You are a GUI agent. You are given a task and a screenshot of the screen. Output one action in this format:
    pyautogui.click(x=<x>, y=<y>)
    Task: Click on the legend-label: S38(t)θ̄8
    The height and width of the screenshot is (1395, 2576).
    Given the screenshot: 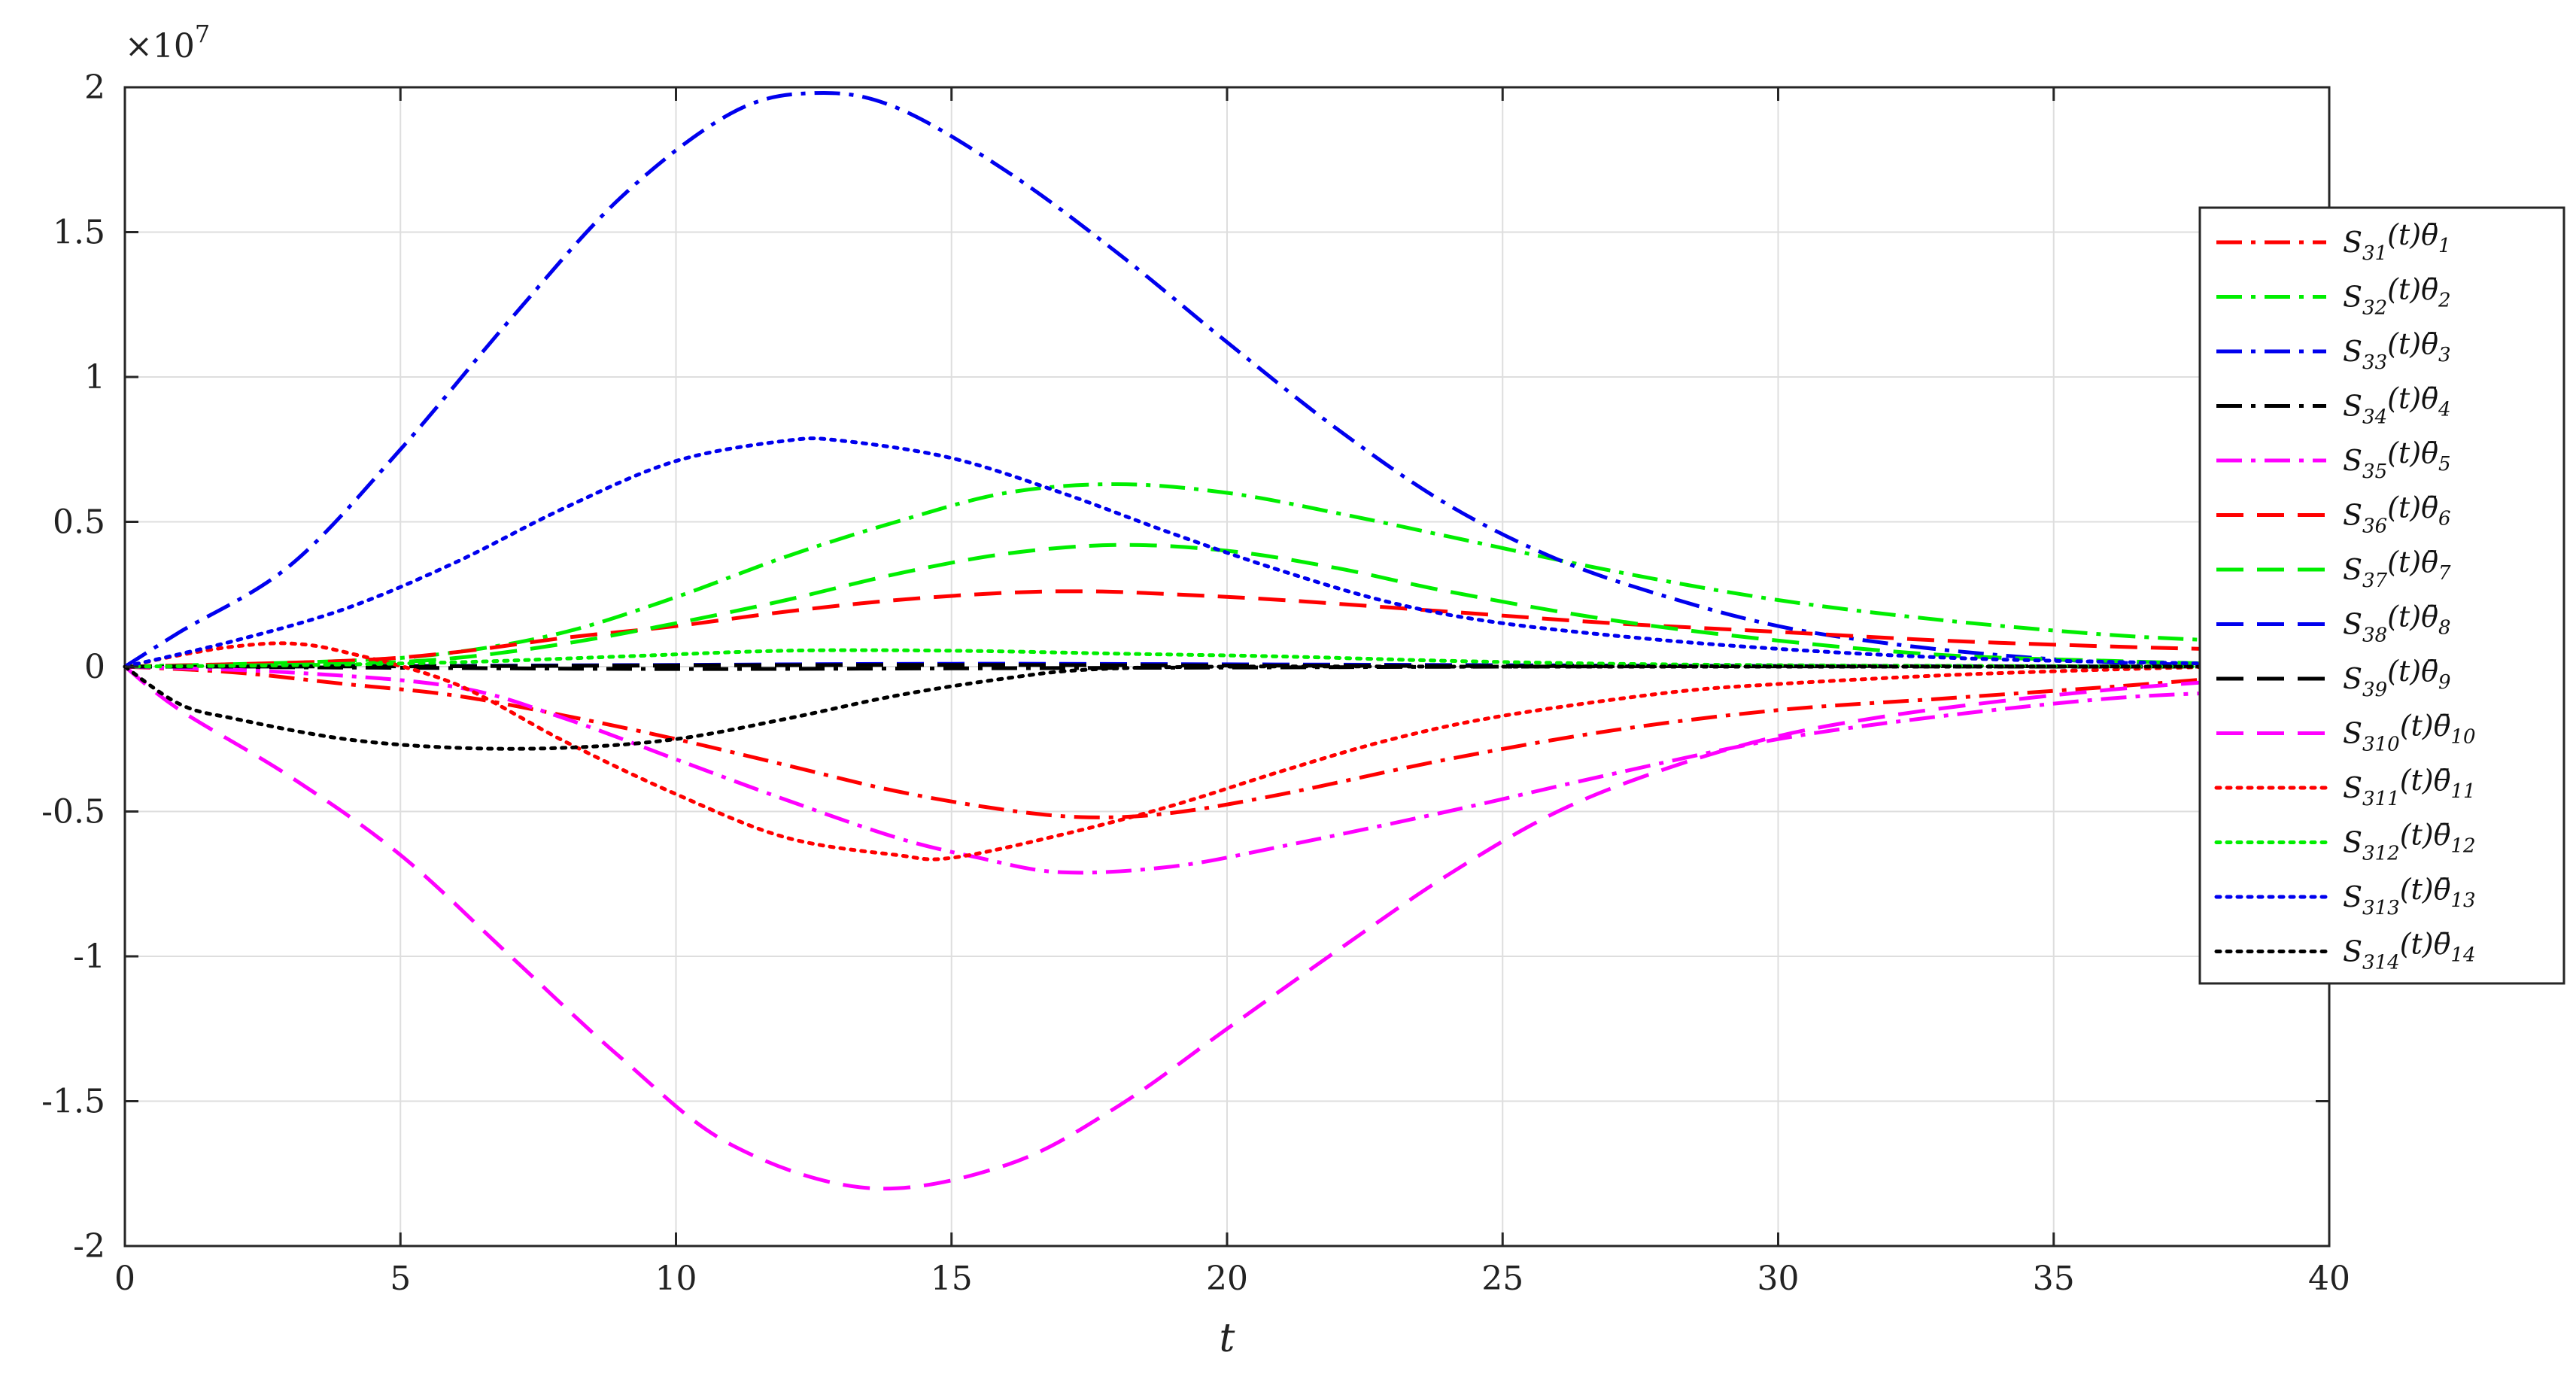 What is the action you would take?
    pyautogui.click(x=2397, y=624)
    